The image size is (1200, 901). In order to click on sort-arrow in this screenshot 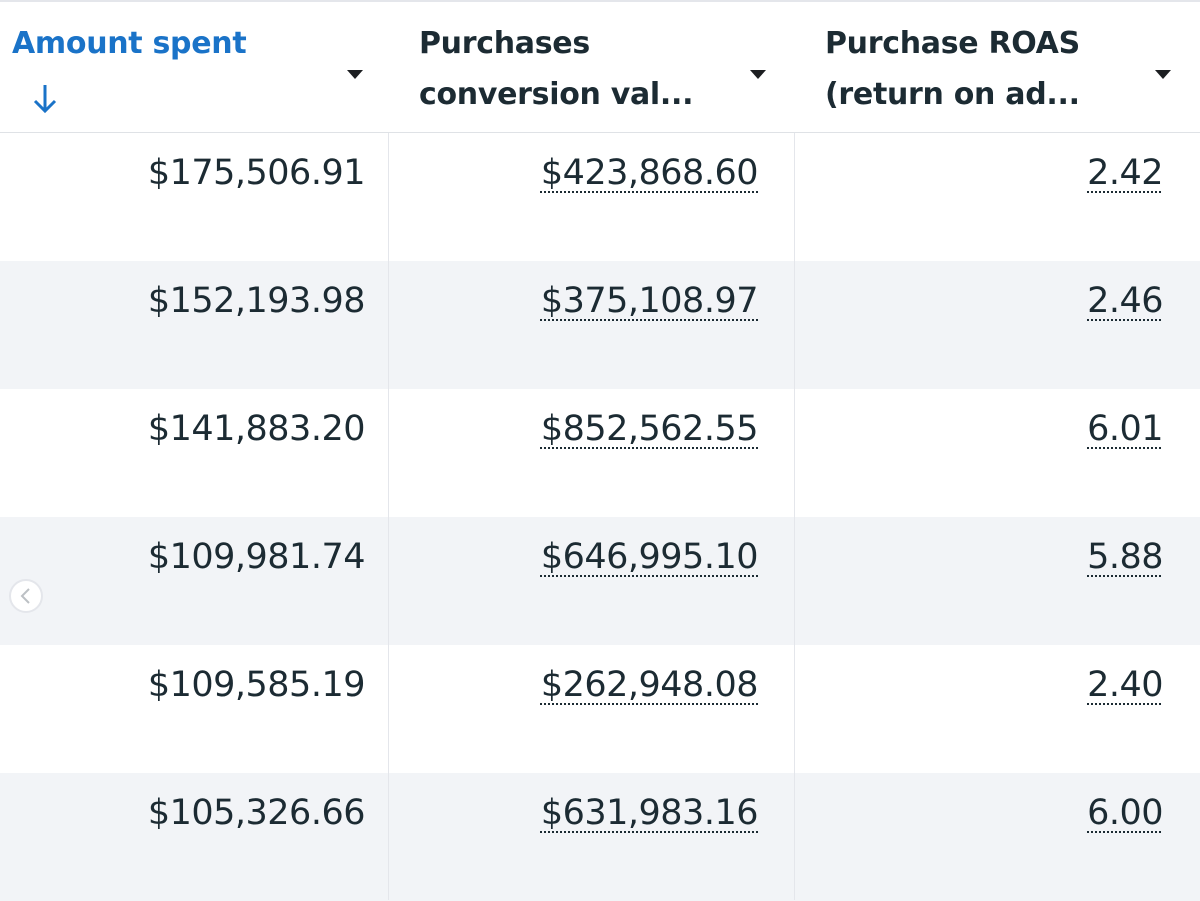, I will do `click(45, 99)`.